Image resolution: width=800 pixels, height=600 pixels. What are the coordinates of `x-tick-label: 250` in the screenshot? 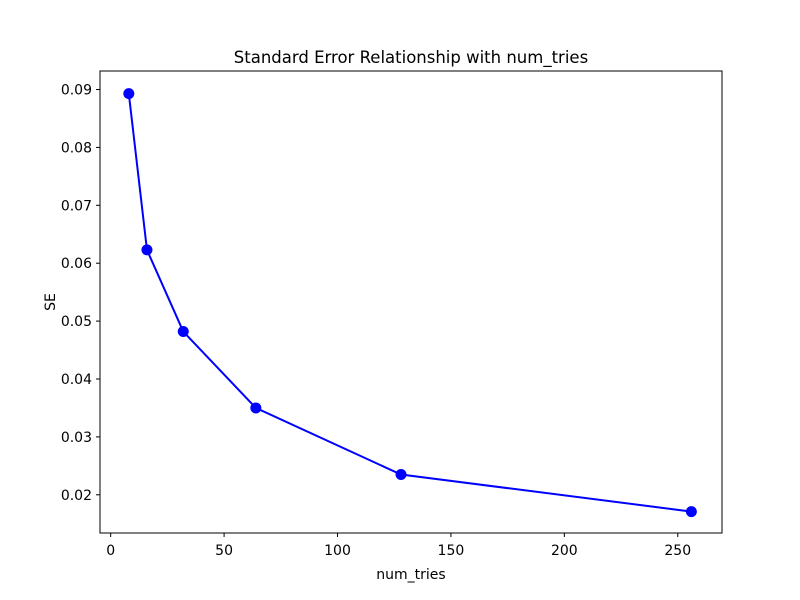 It's located at (677, 551).